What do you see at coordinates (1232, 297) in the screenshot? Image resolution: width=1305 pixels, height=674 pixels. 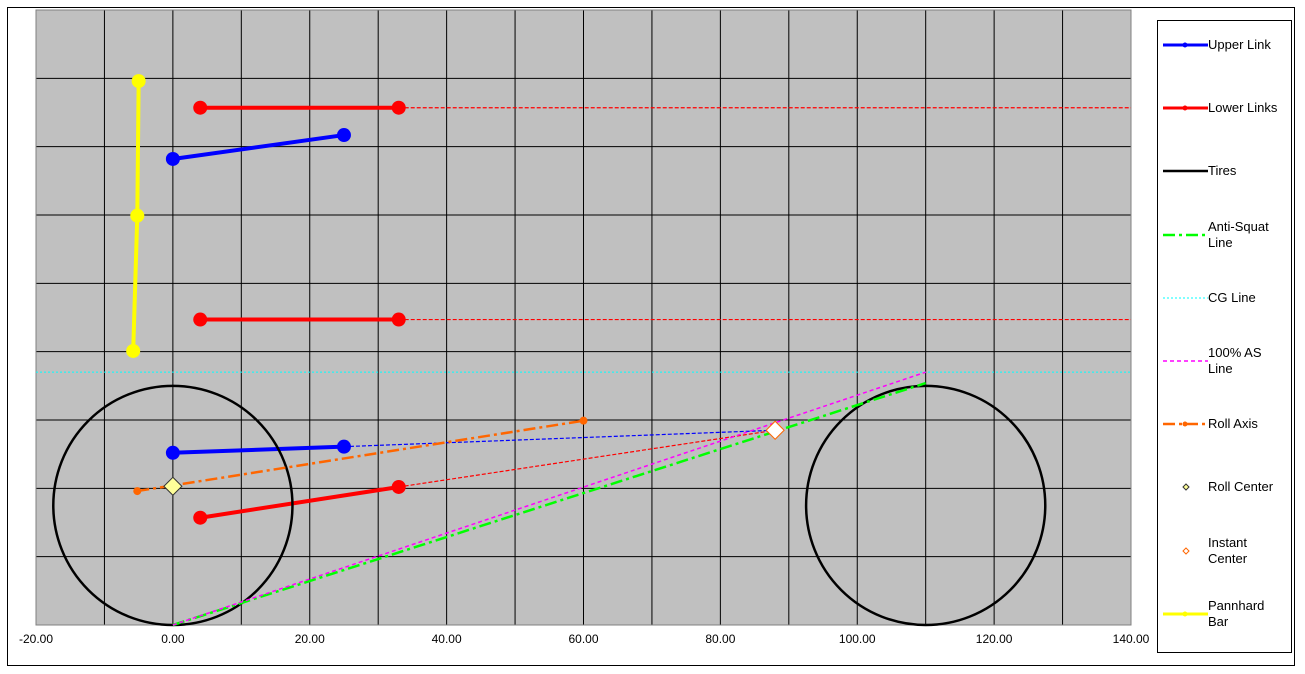 I see `legend-label: CG Line` at bounding box center [1232, 297].